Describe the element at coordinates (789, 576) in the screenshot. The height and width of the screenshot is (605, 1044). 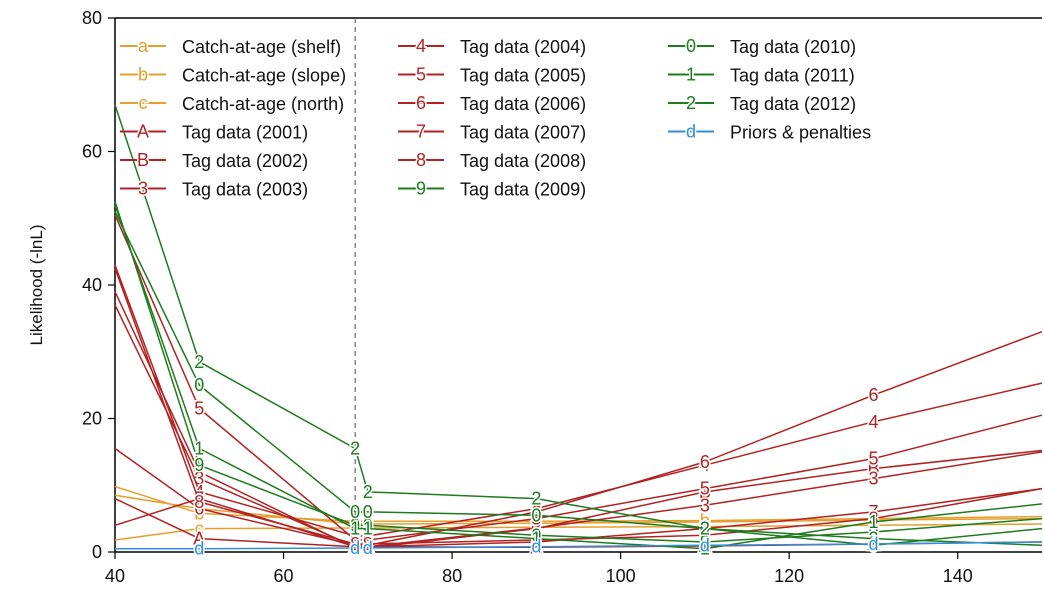
I see `x-tick-label: 120` at that location.